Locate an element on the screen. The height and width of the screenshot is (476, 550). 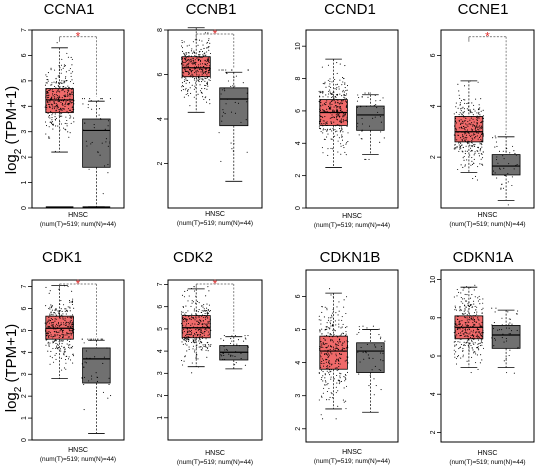
x-axis-label: HNSC is located at coordinates (215, 214).